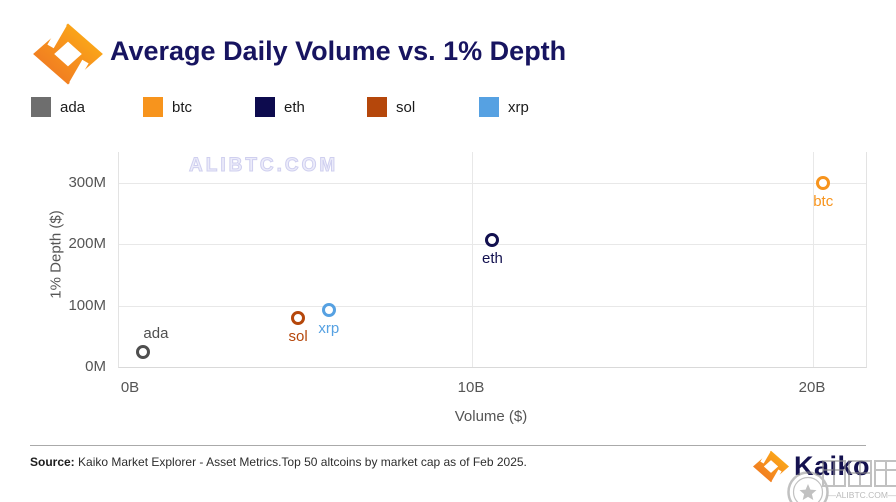  Describe the element at coordinates (338, 51) in the screenshot. I see `page-title: Average Daily Volume vs. 1% Depth` at that location.